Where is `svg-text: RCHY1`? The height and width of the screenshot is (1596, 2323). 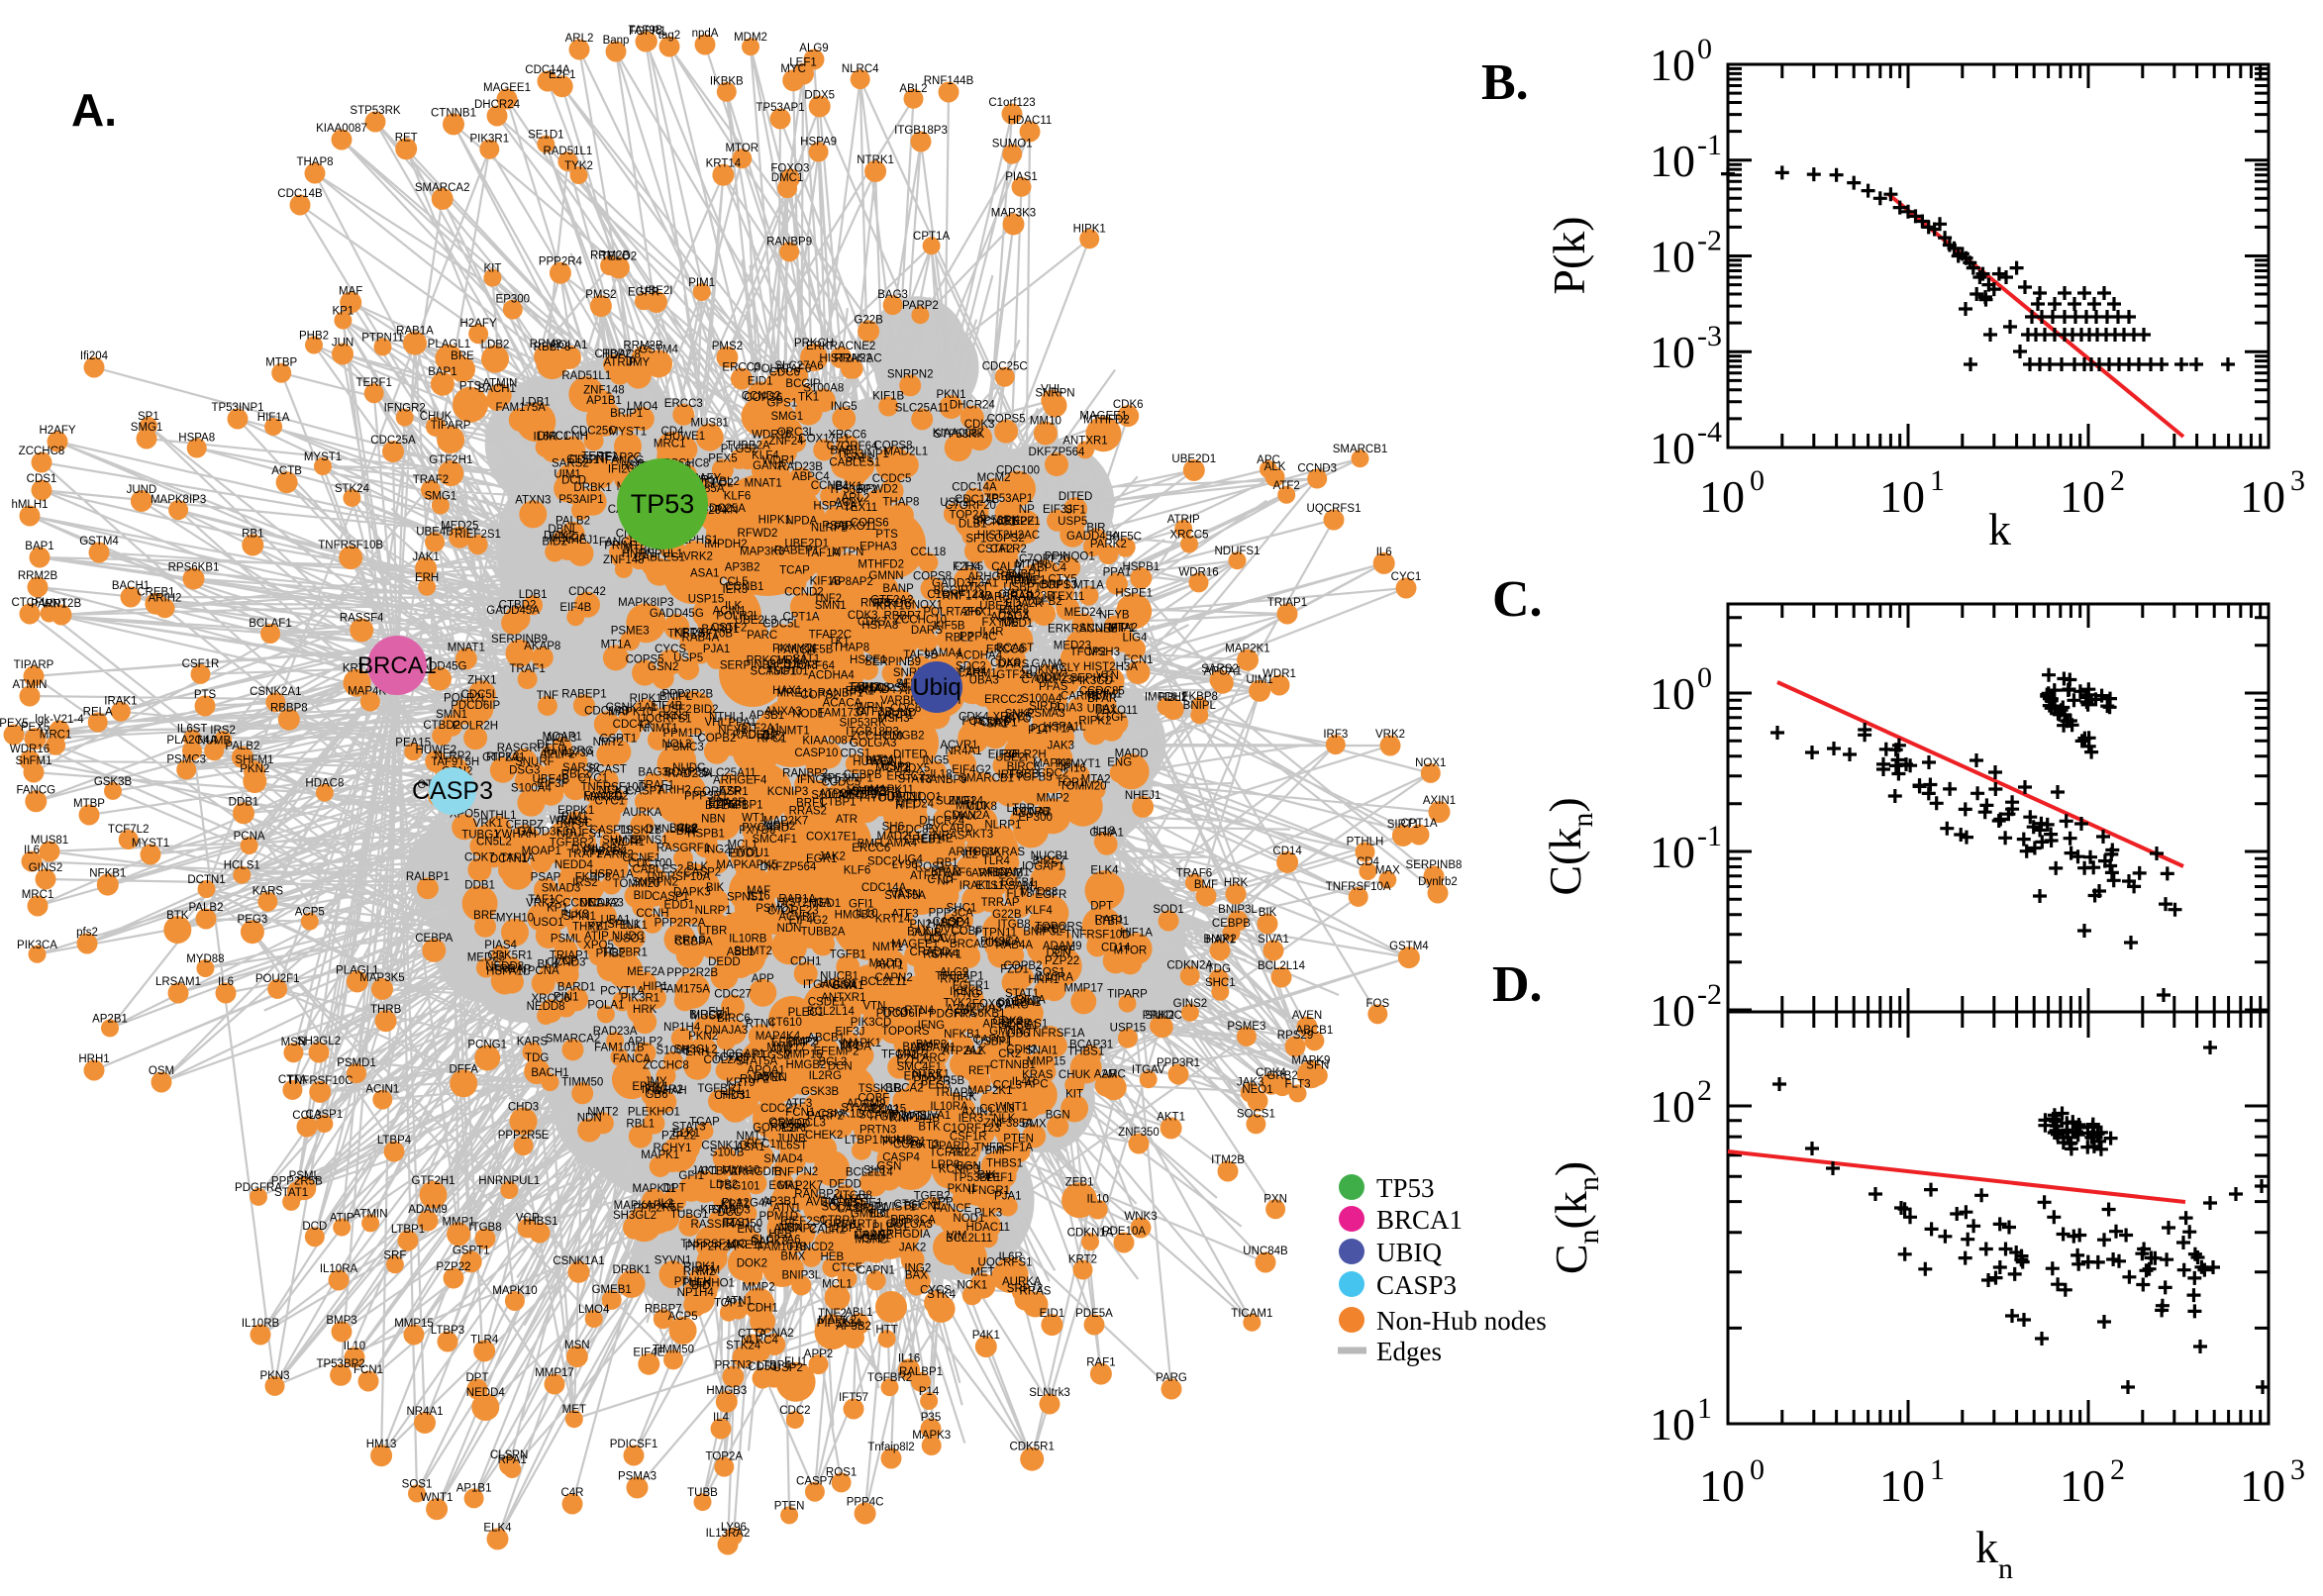 svg-text: RCHY1 is located at coordinates (673, 1148).